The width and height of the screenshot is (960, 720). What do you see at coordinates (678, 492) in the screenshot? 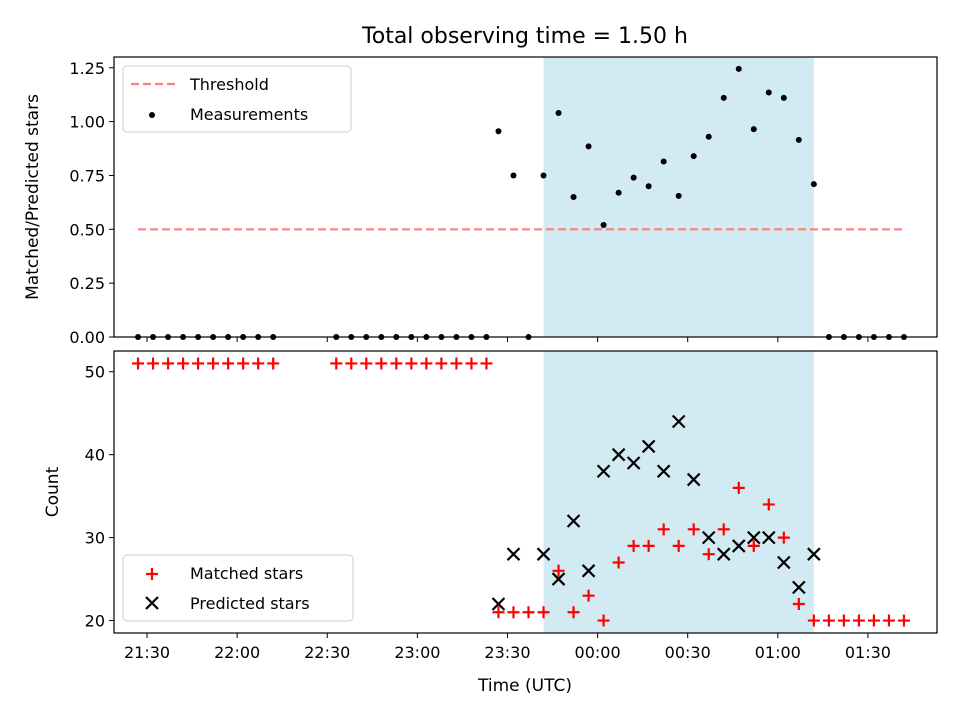
I see `observing-window` at bounding box center [678, 492].